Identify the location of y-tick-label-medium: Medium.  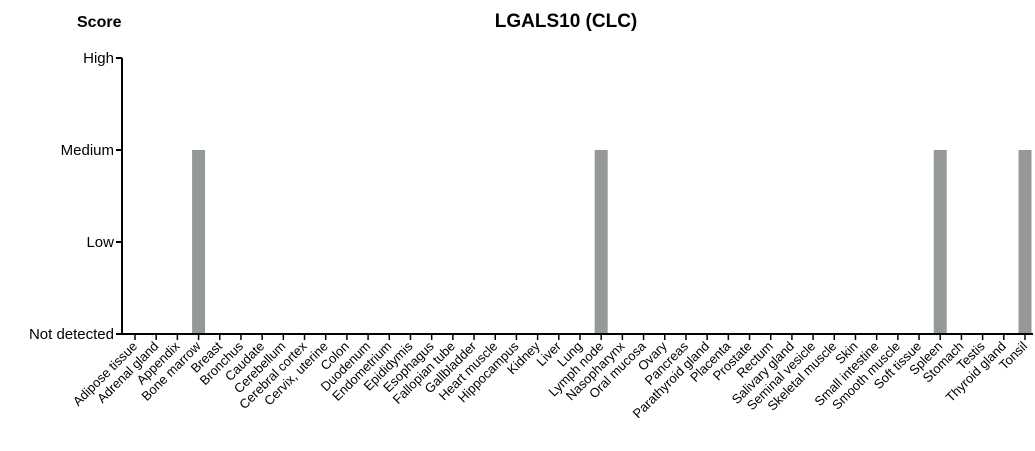
(87, 150).